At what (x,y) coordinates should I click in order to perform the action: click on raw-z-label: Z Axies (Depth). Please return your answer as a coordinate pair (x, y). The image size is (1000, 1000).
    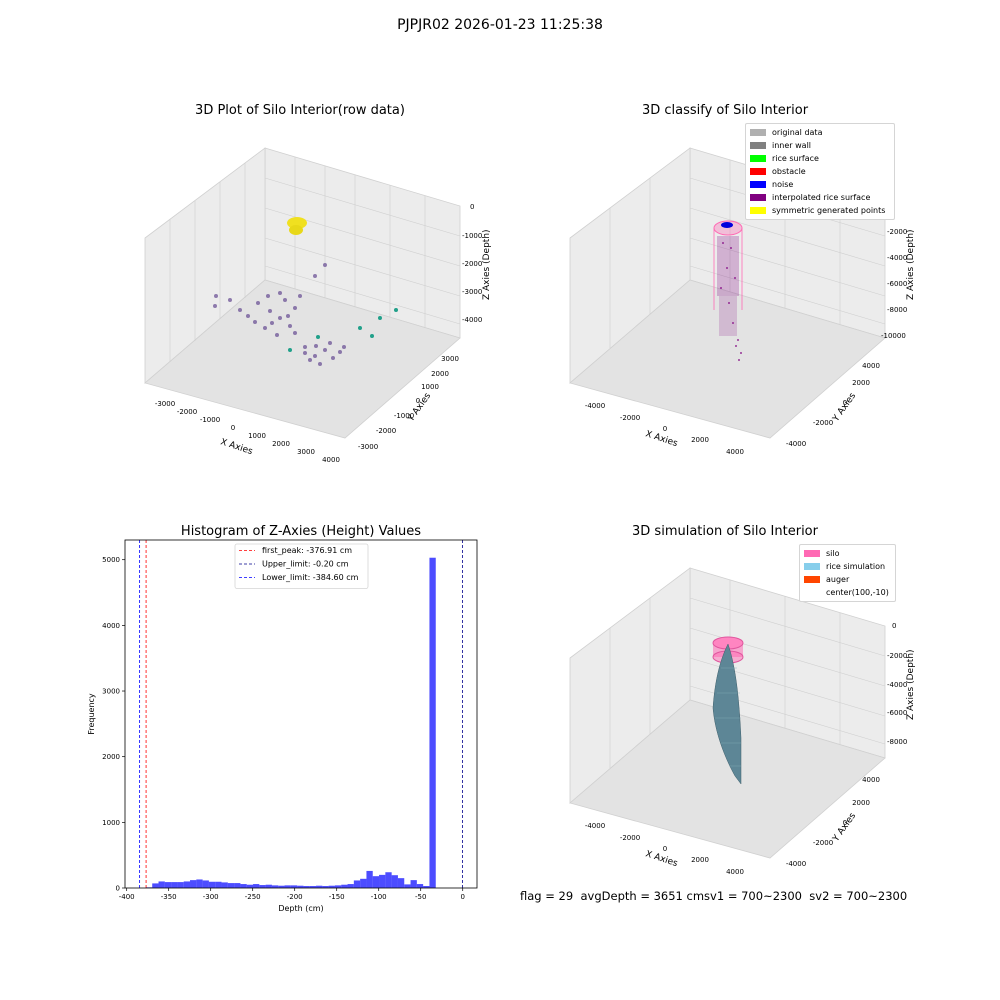
    Looking at the image, I should click on (487, 264).